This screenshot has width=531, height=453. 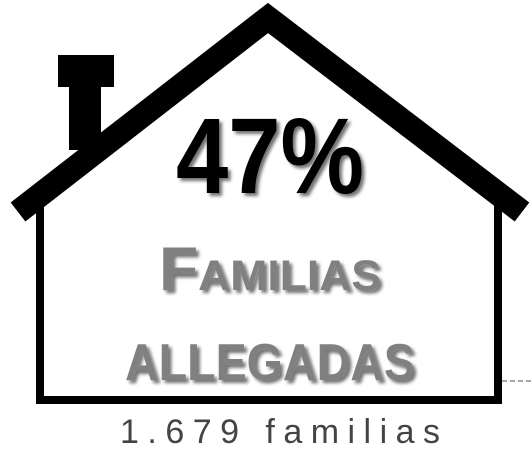 I want to click on count: 1.679 familias, so click(x=280, y=432).